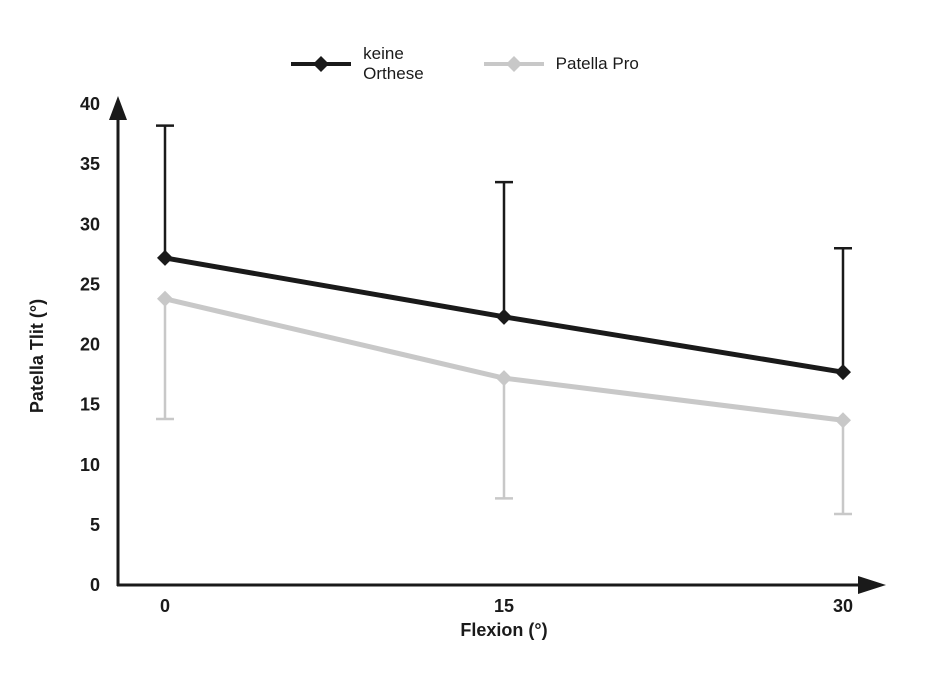  Describe the element at coordinates (356, 63) in the screenshot. I see `legend-item-keine-orthese: keine Orthese` at that location.